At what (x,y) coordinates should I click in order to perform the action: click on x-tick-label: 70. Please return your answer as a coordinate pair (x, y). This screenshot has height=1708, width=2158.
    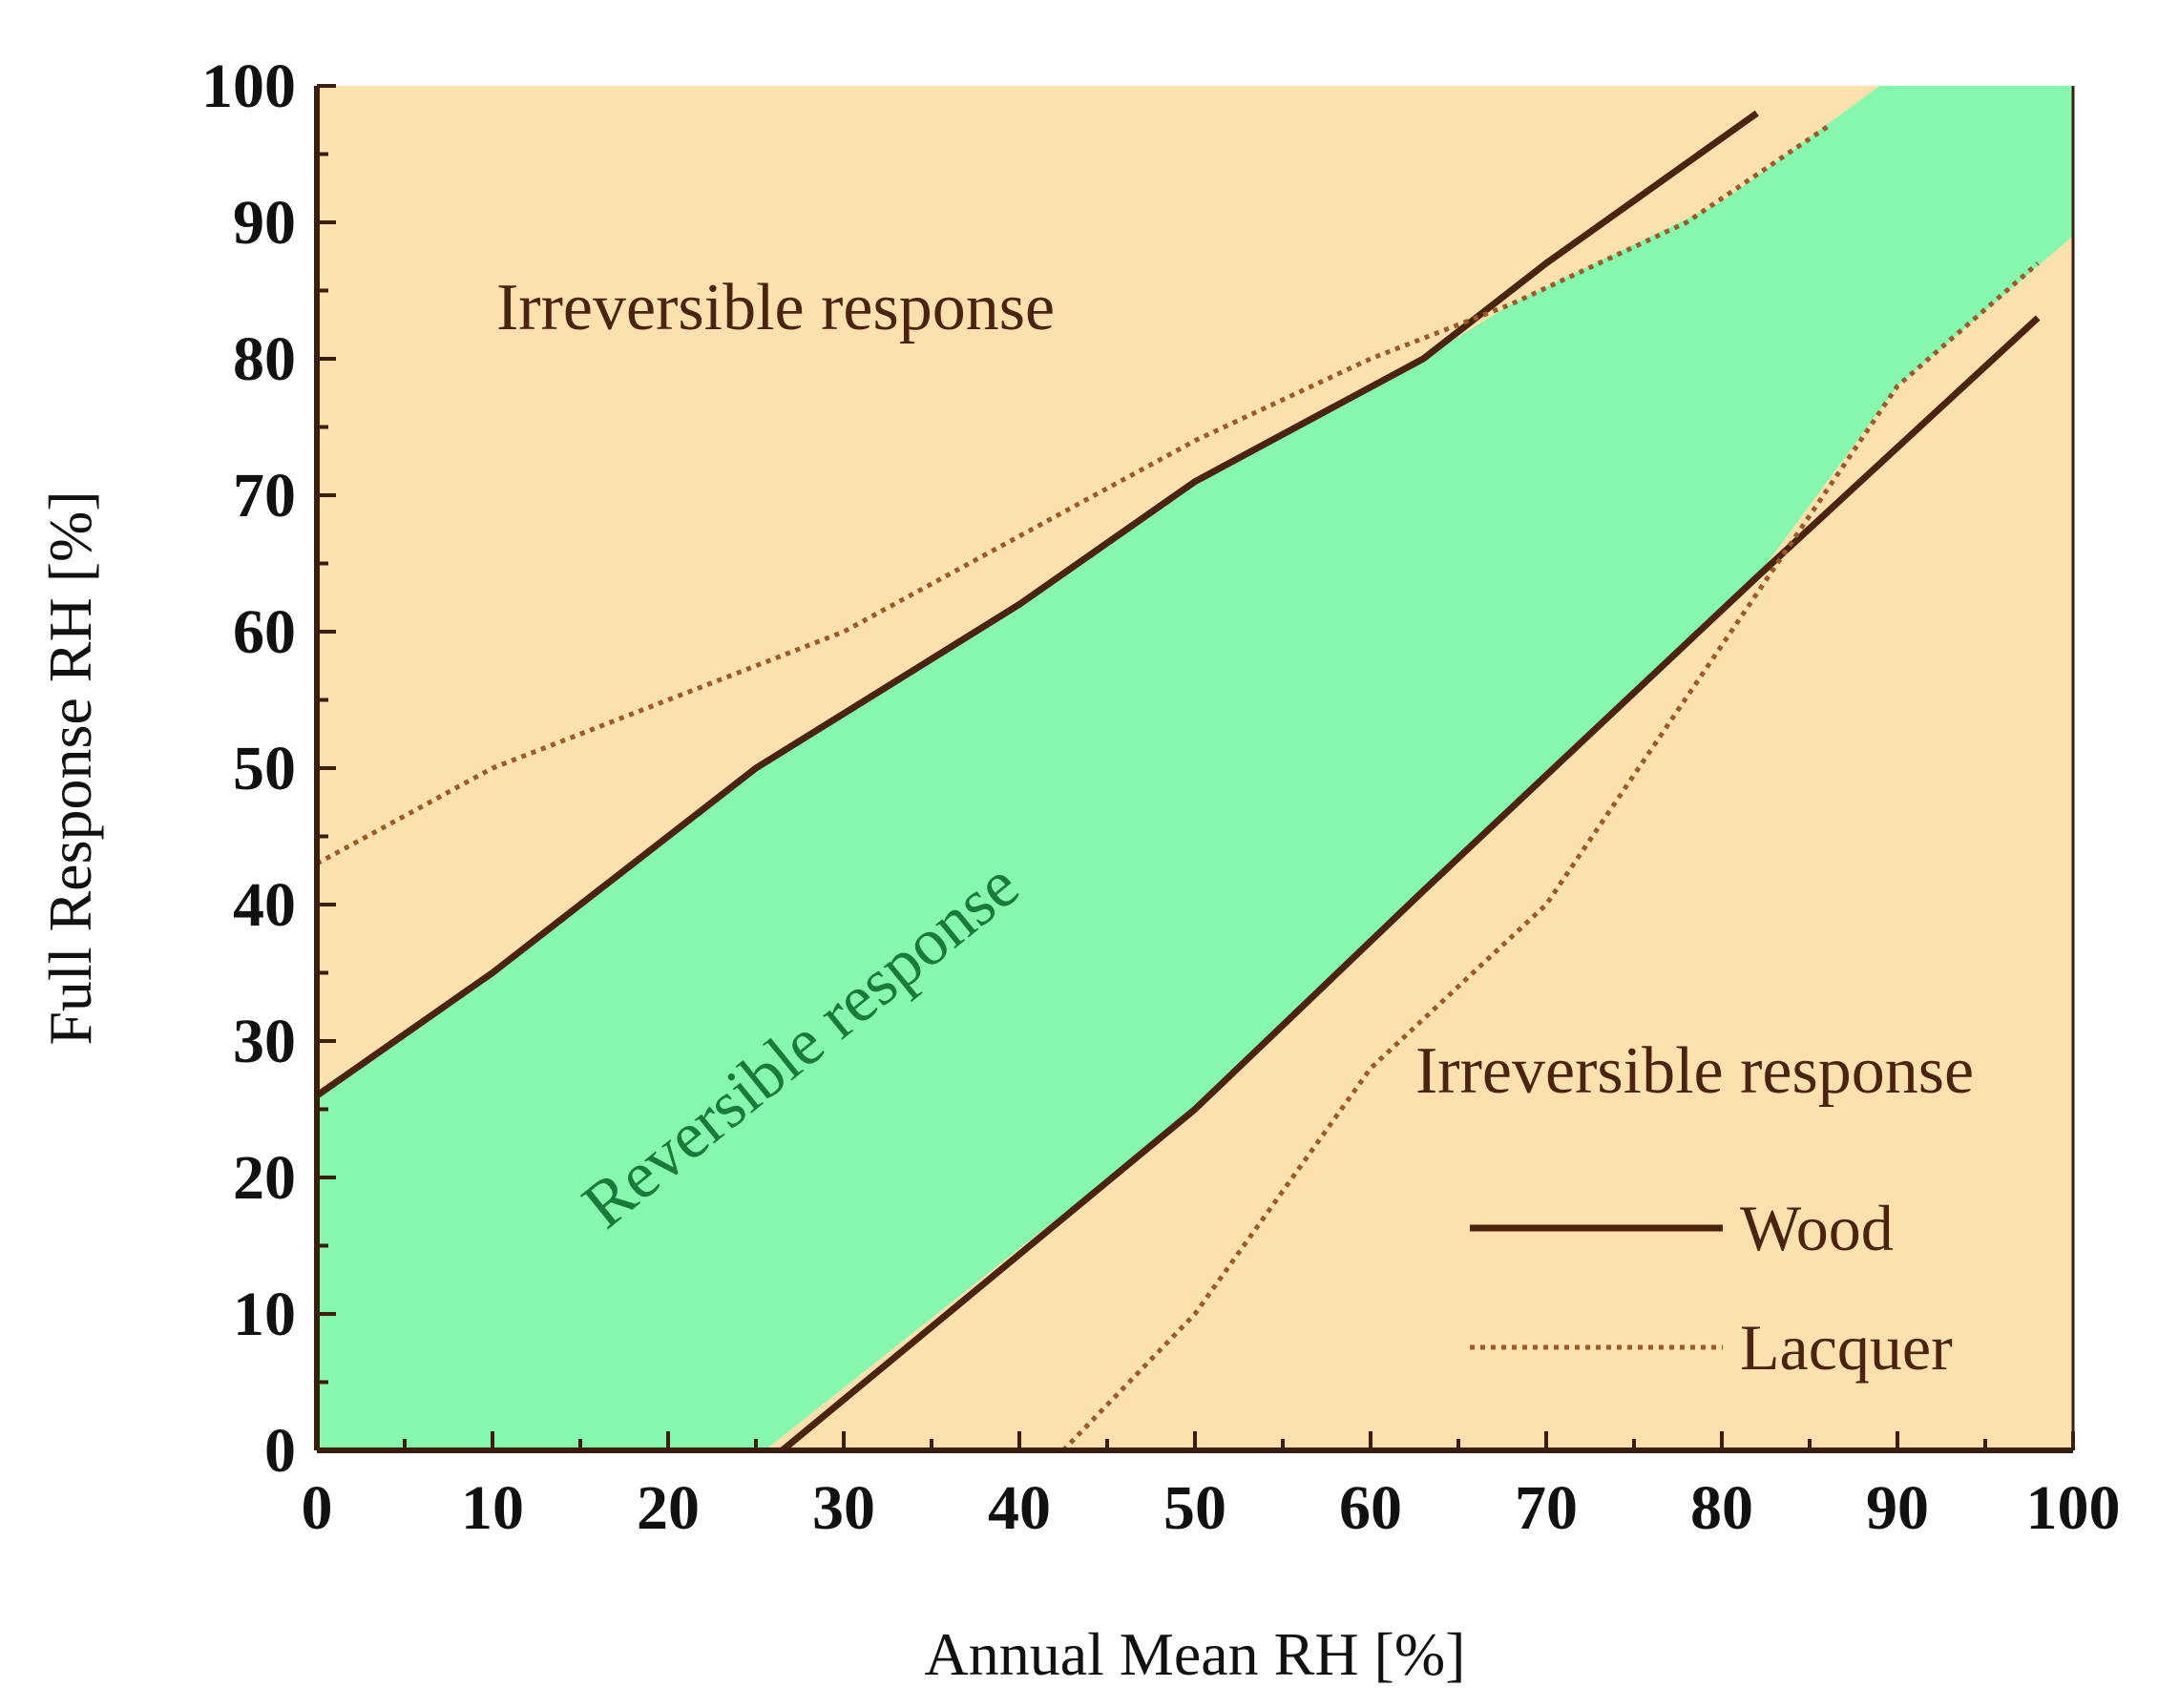
    Looking at the image, I should click on (1546, 1508).